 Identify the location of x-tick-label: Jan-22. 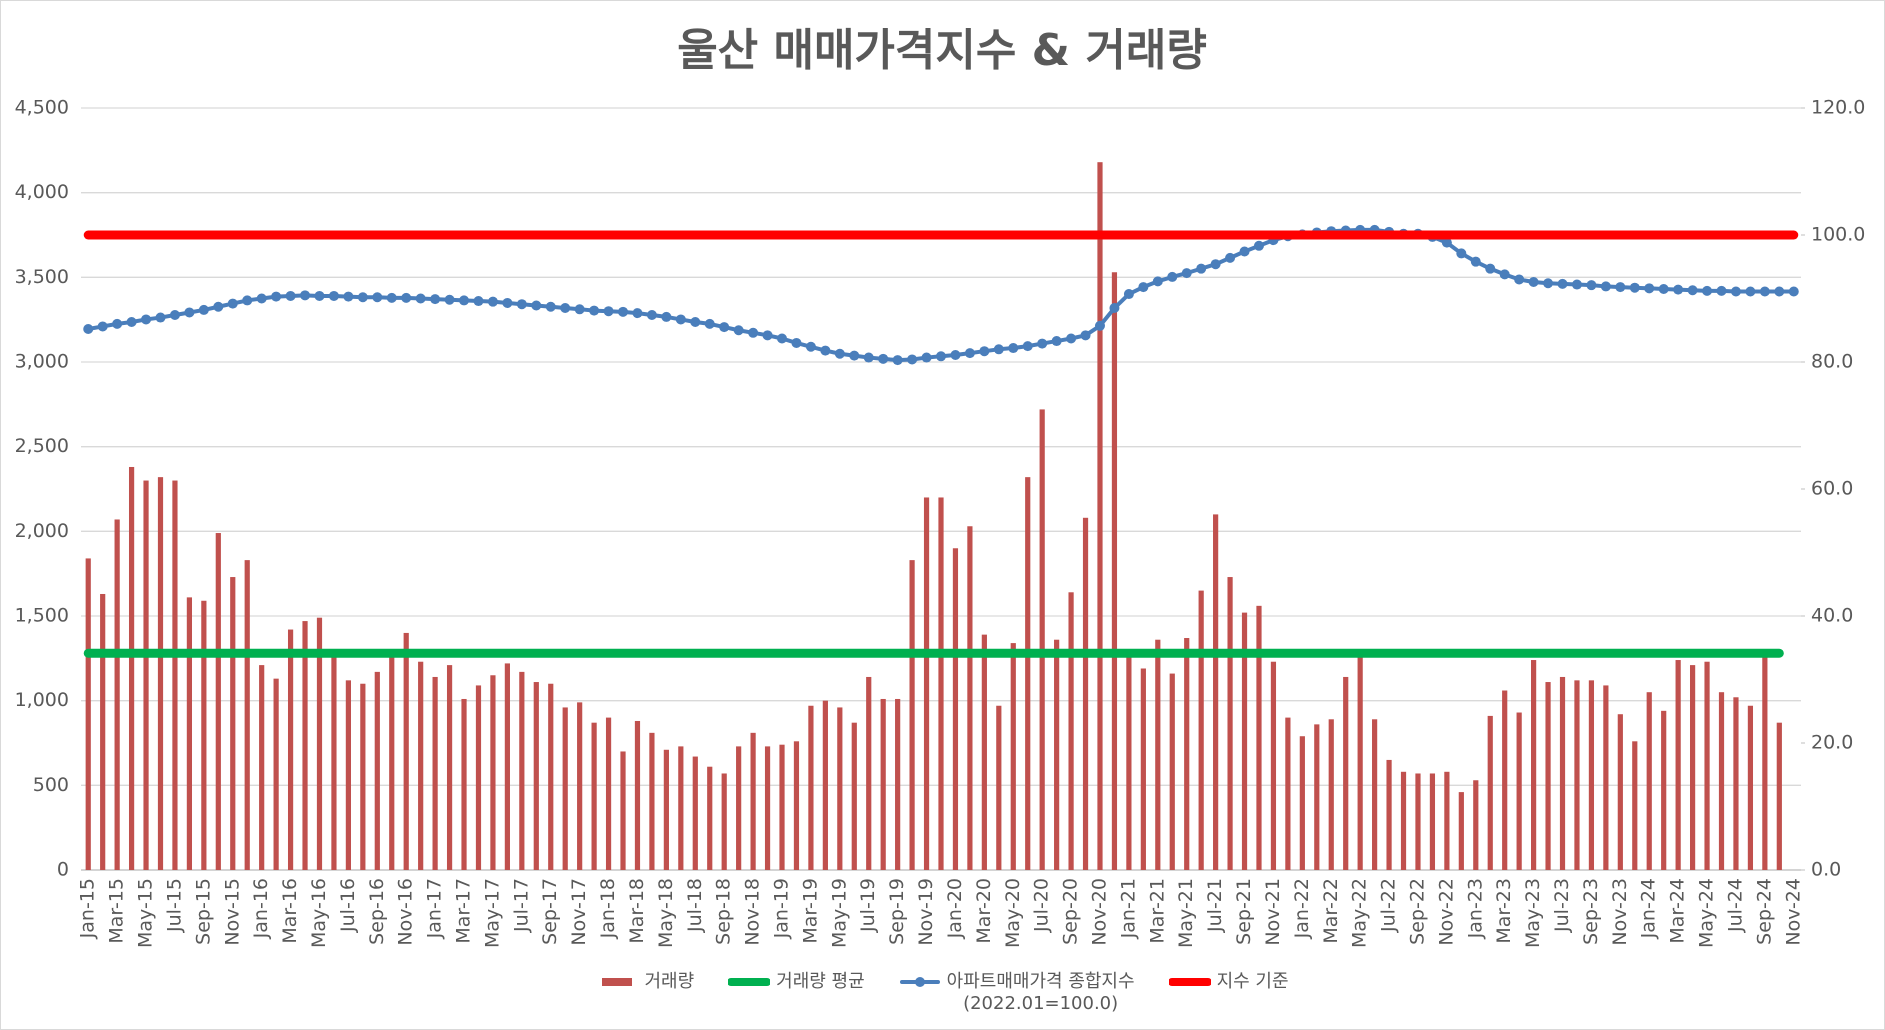
(1302, 908).